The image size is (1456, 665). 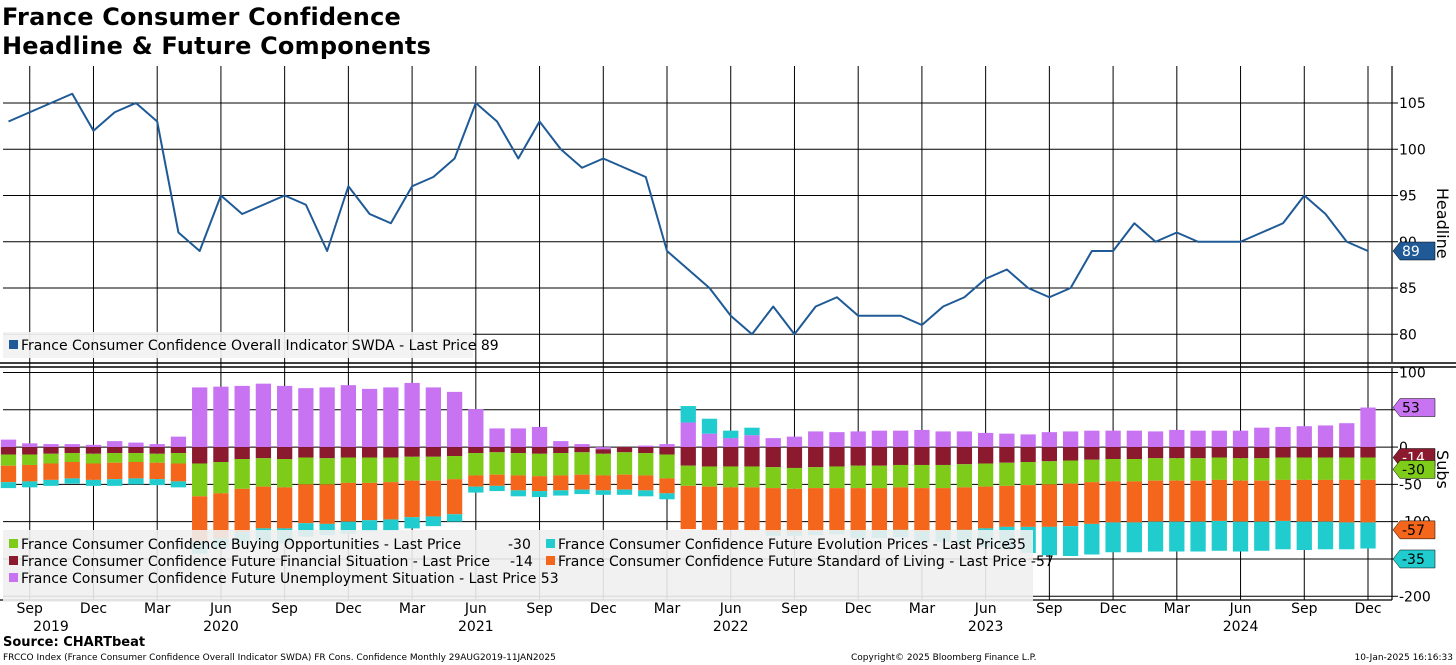 I want to click on legend-value: -14, so click(x=521, y=562).